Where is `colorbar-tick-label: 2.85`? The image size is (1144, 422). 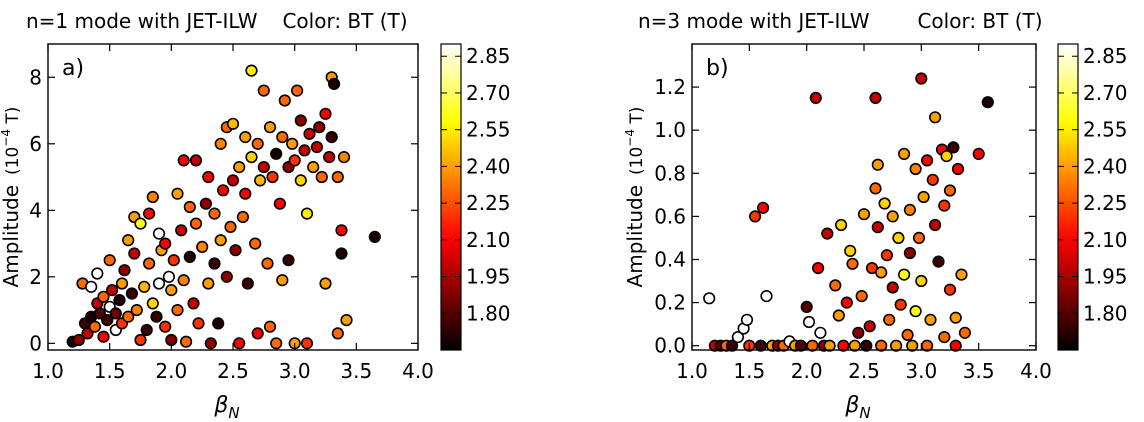 colorbar-tick-label: 2.85 is located at coordinates (1105, 56).